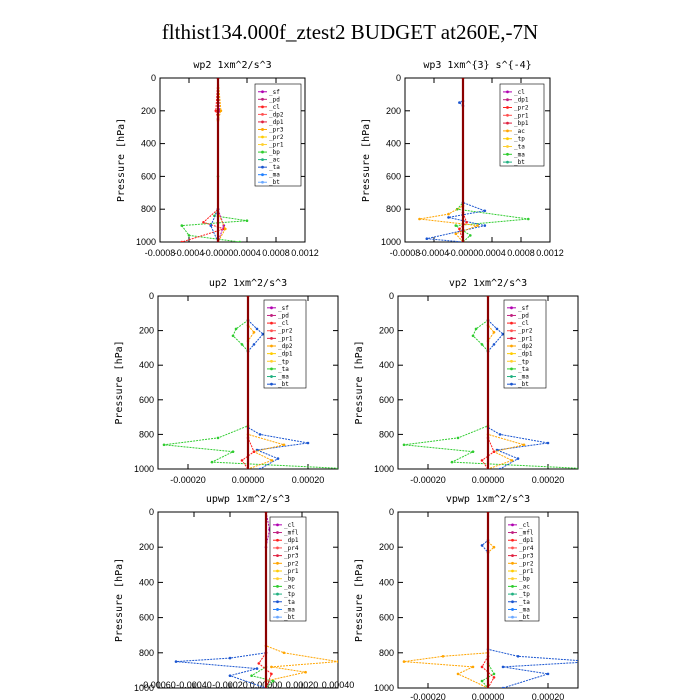 The image size is (700, 700). Describe the element at coordinates (232, 65) in the screenshot. I see `panel-title: wp2 1xm^2/s^3` at that location.